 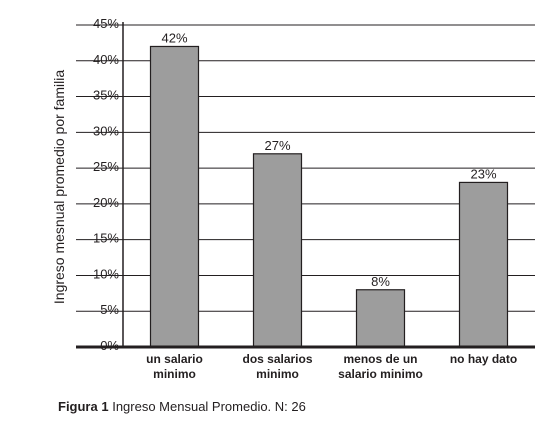 I want to click on caption-text: Ingreso Mensual Promedio. N: 26, so click(x=209, y=406).